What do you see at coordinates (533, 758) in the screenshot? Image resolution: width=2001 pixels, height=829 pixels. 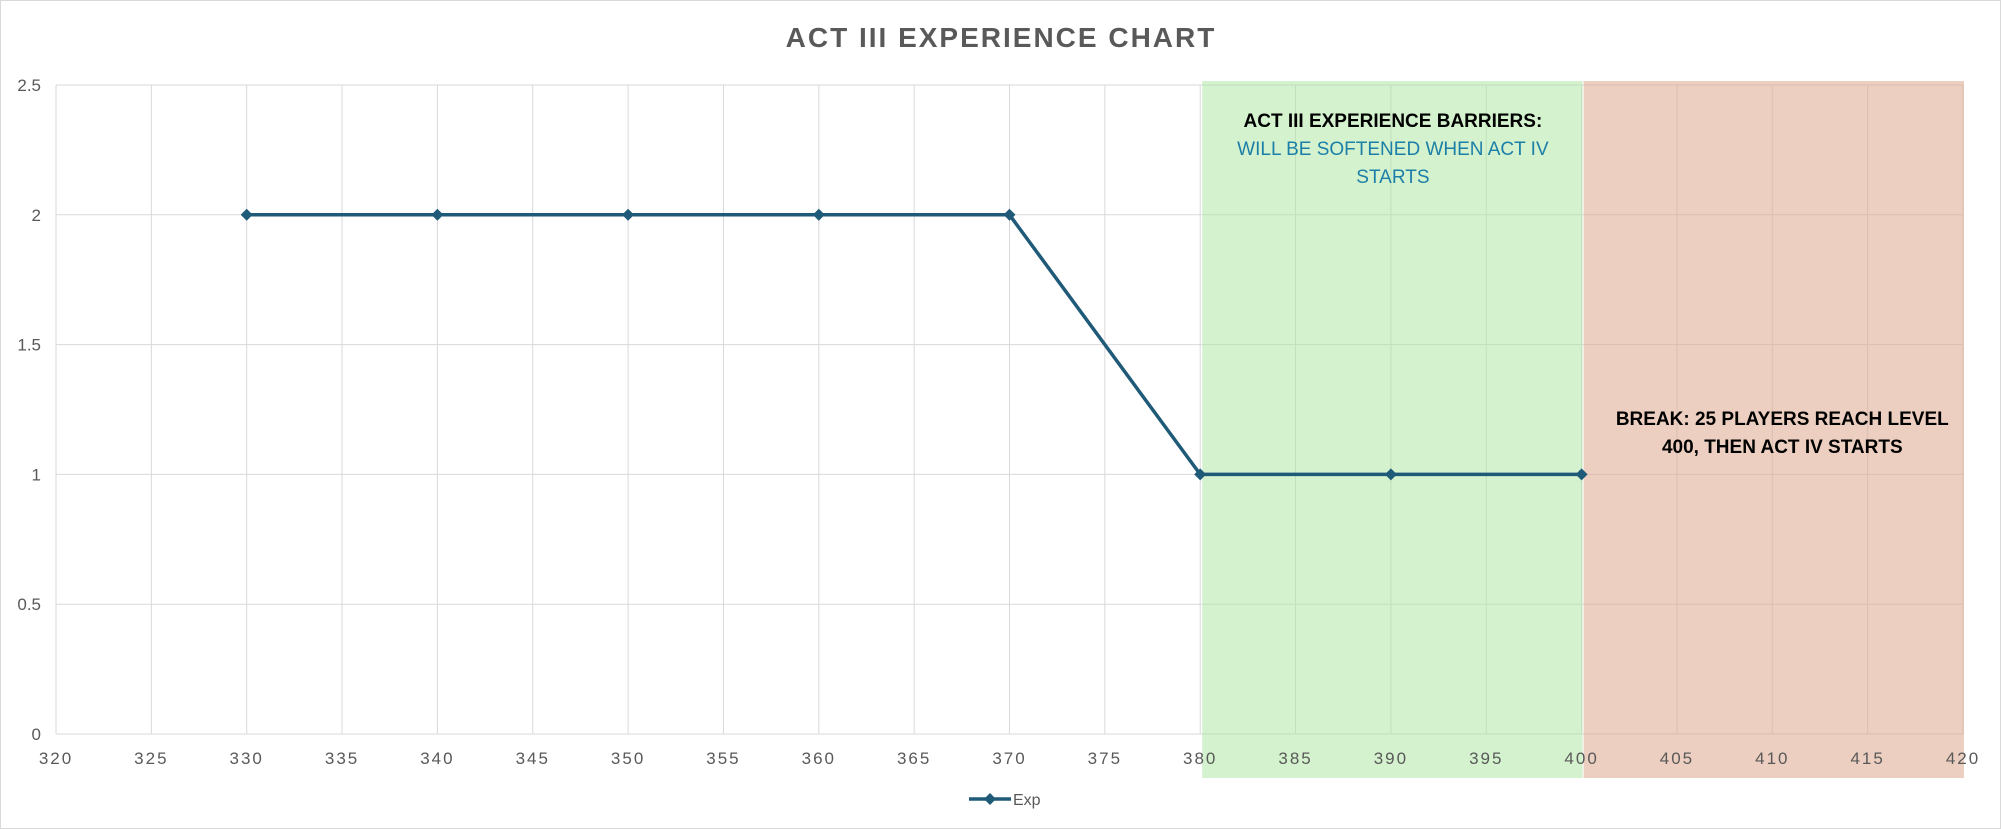 I see `x-tick-label: 345` at bounding box center [533, 758].